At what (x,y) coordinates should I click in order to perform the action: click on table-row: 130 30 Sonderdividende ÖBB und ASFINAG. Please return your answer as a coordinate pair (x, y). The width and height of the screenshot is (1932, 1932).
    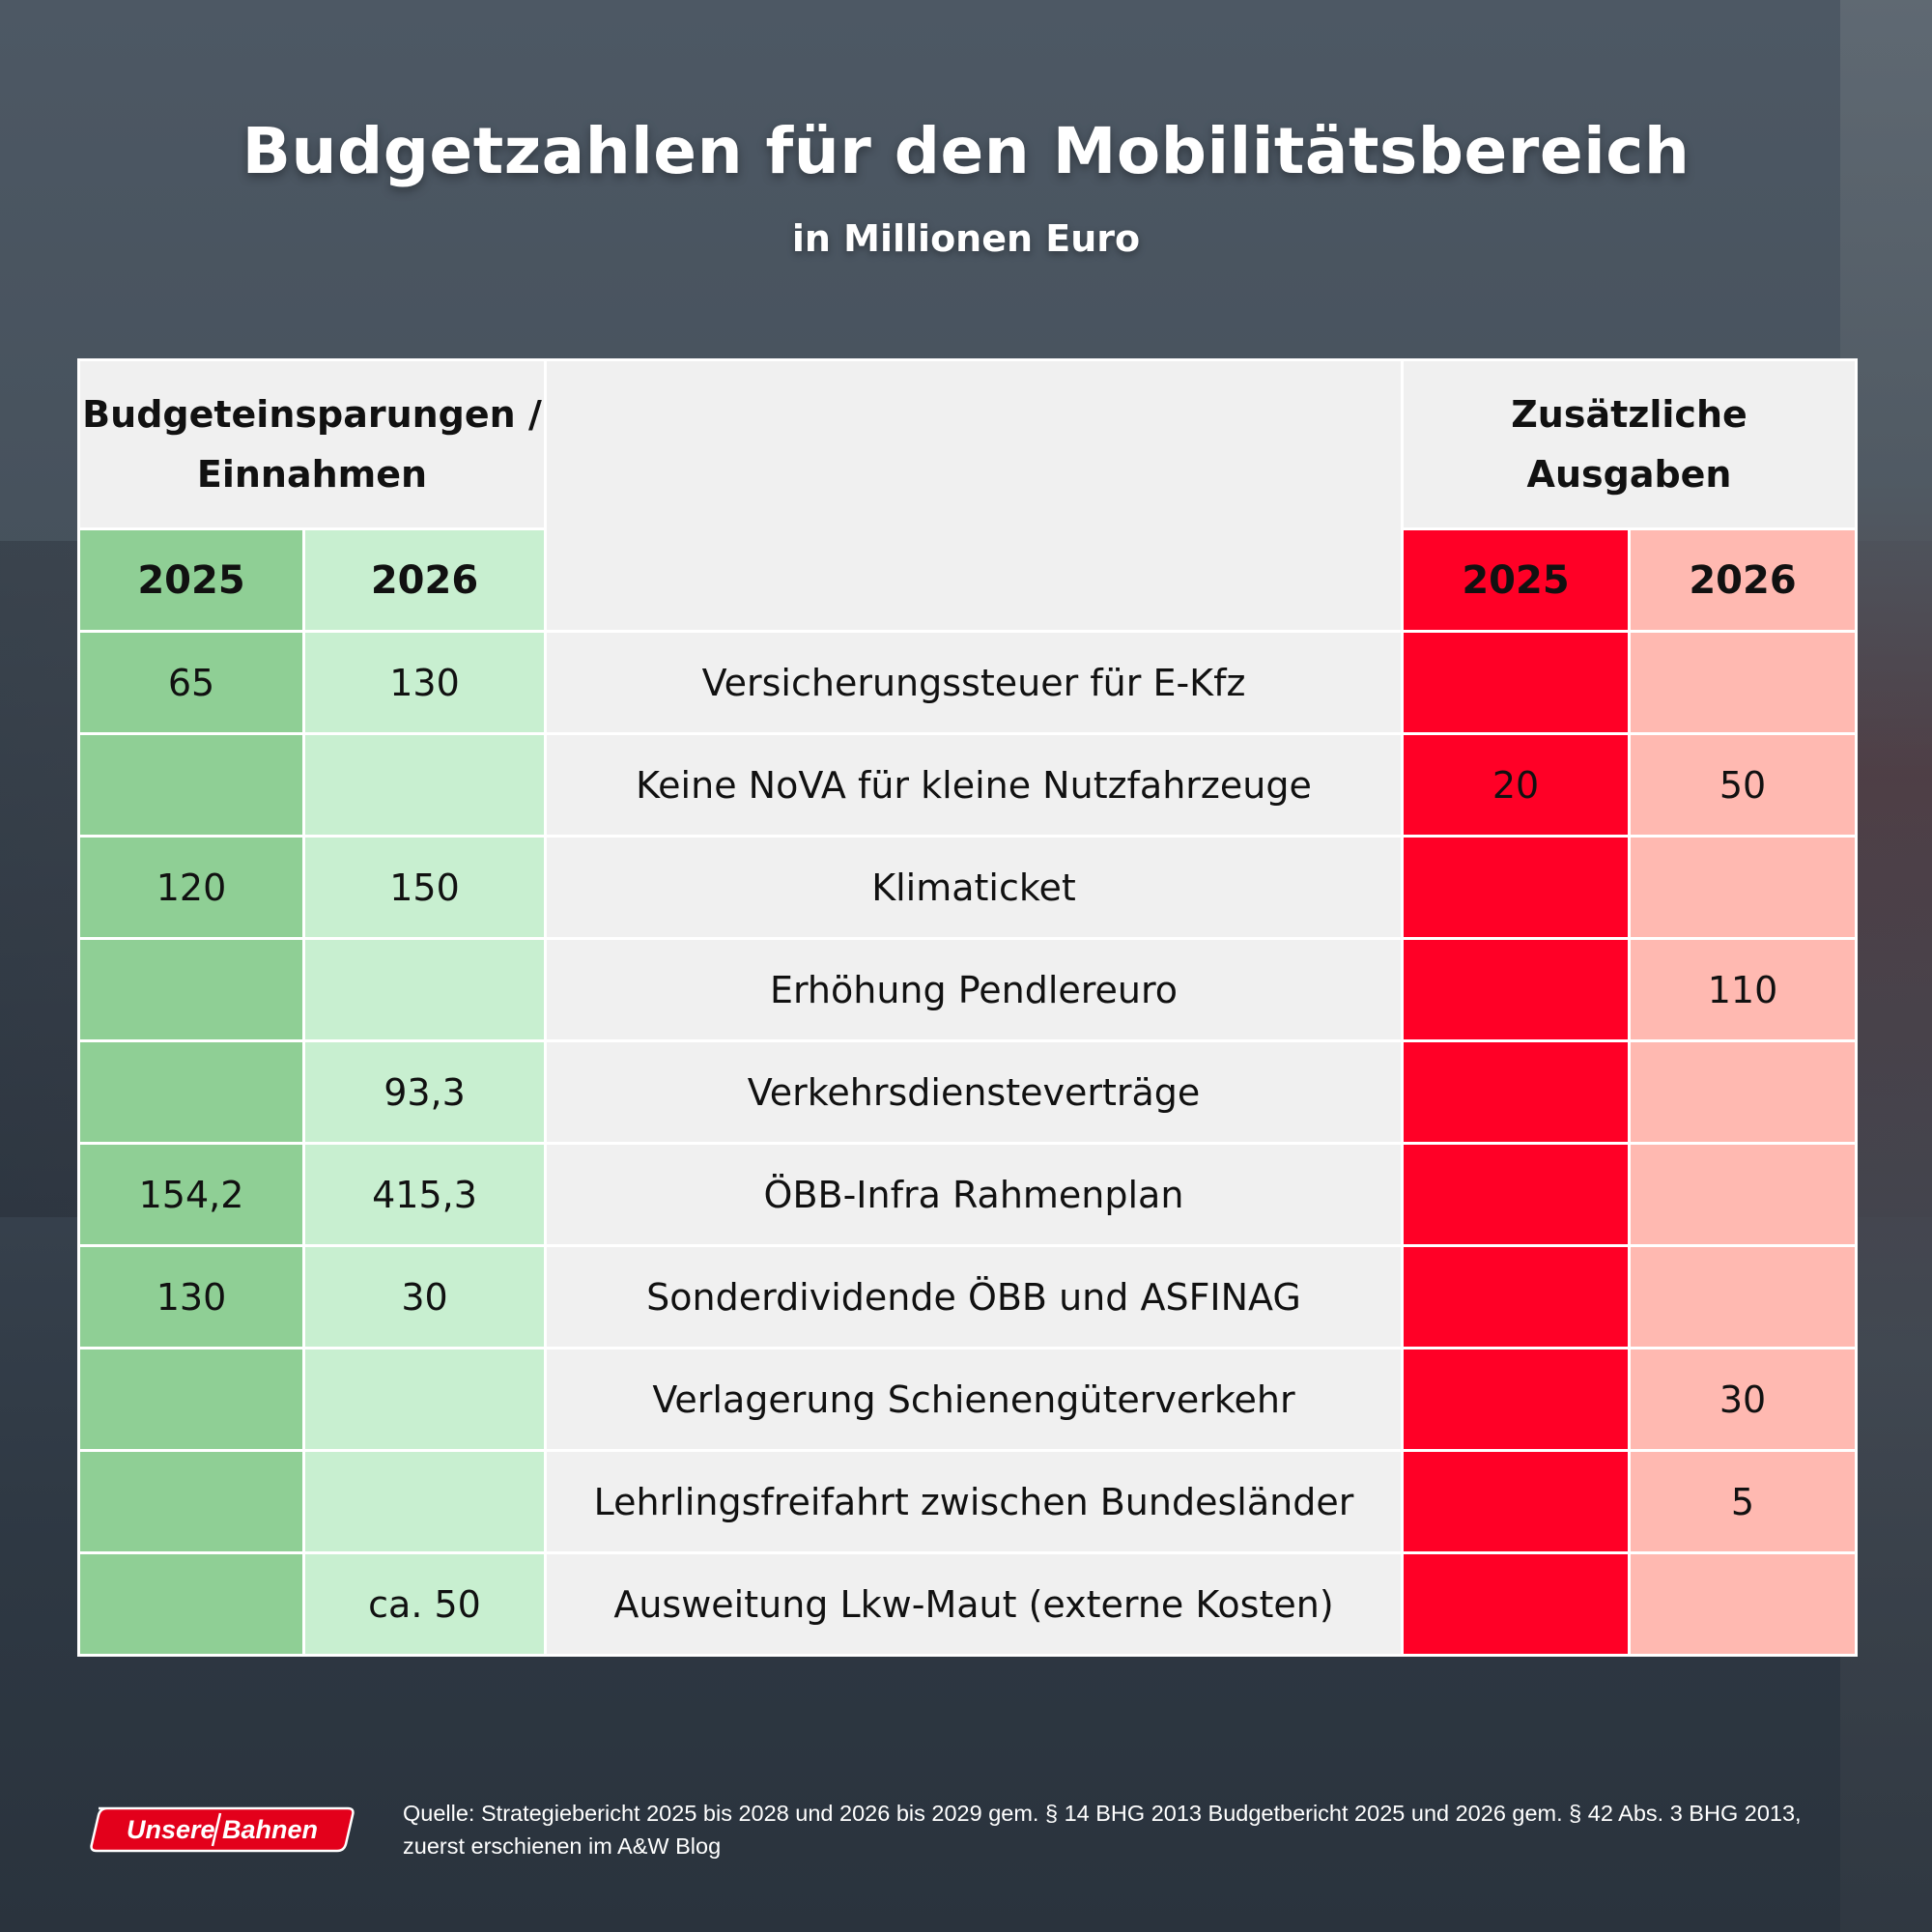
    Looking at the image, I should click on (968, 1297).